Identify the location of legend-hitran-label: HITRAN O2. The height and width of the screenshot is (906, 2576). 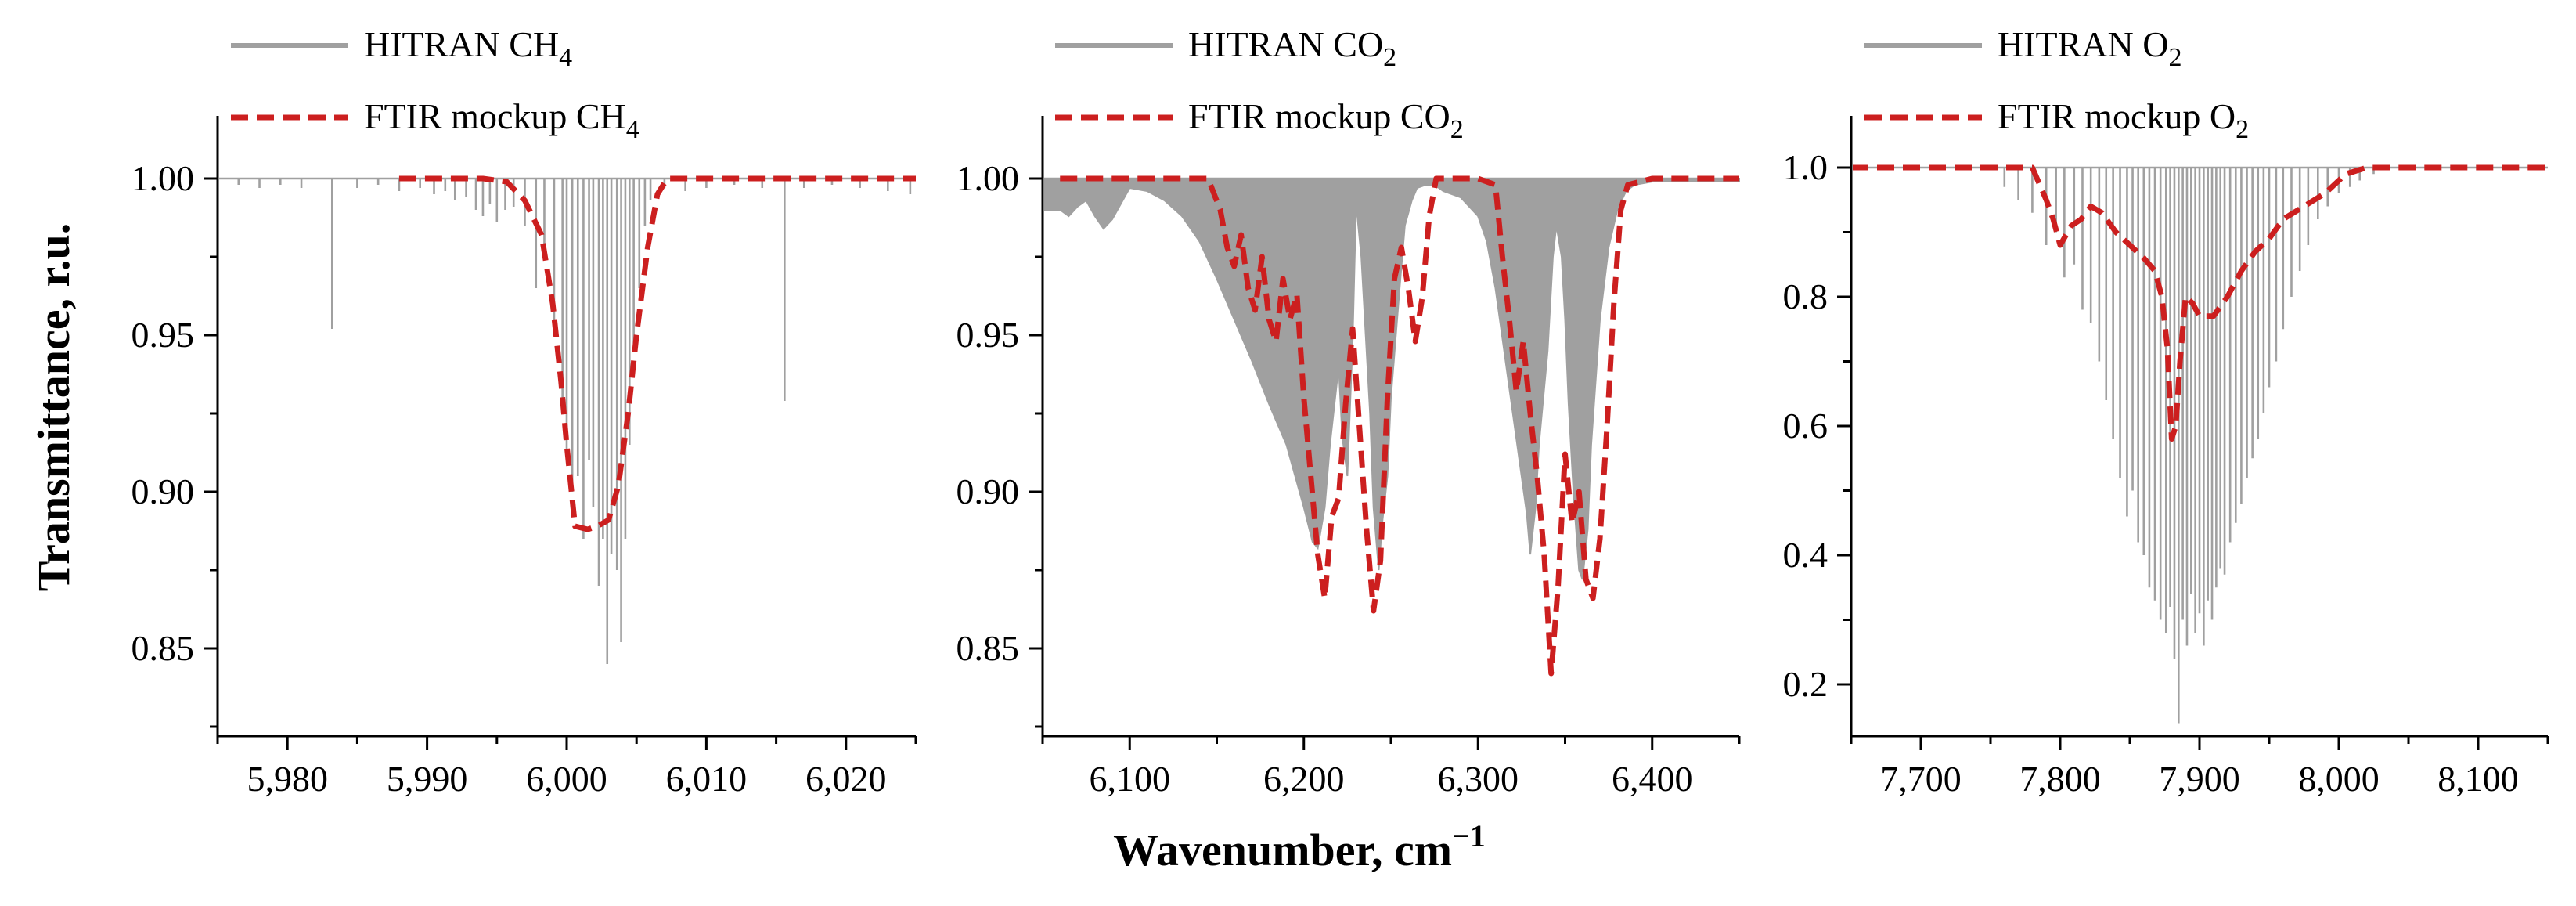
(2089, 48).